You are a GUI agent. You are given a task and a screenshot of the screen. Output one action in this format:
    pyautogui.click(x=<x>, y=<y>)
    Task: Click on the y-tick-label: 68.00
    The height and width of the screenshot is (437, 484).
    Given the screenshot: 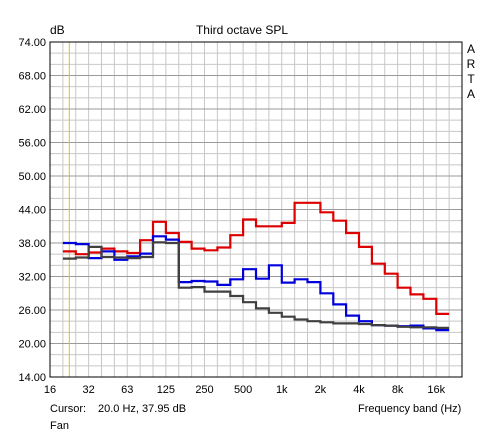 What is the action you would take?
    pyautogui.click(x=32, y=77)
    